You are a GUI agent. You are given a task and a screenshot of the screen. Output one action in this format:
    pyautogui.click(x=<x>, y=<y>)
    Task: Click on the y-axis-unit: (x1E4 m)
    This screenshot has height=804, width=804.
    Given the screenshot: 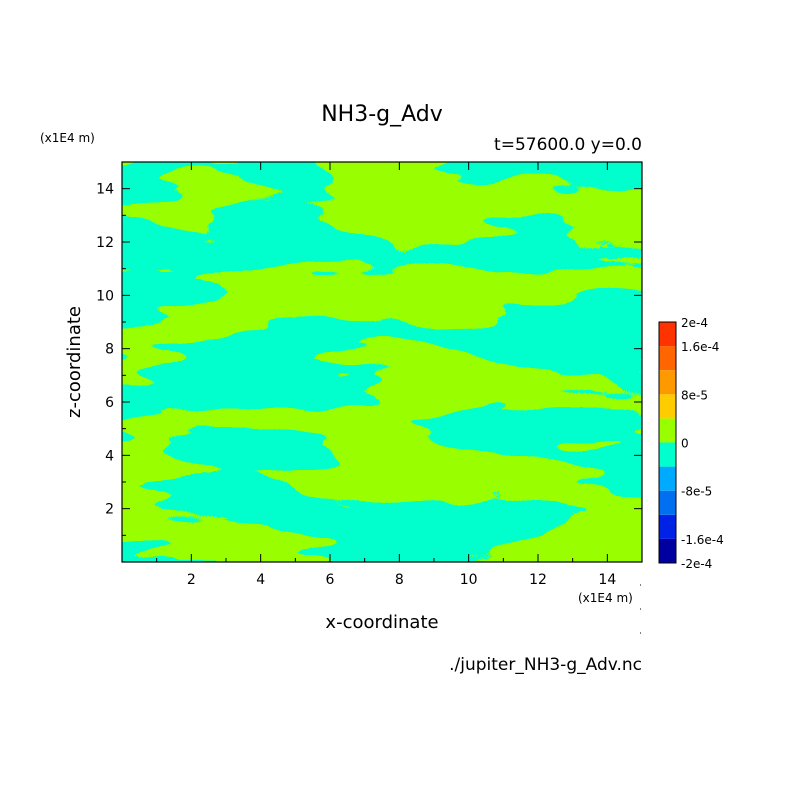 What is the action you would take?
    pyautogui.click(x=67, y=138)
    